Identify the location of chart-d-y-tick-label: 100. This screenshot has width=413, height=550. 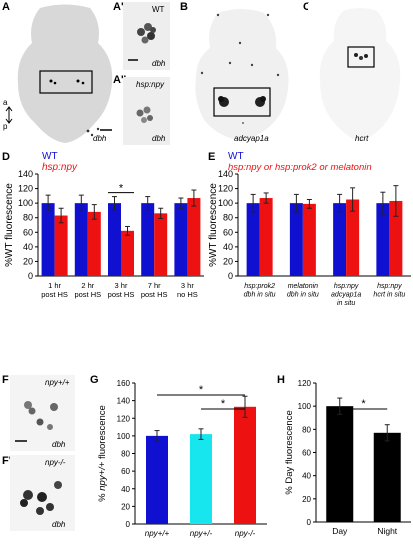
(25, 203).